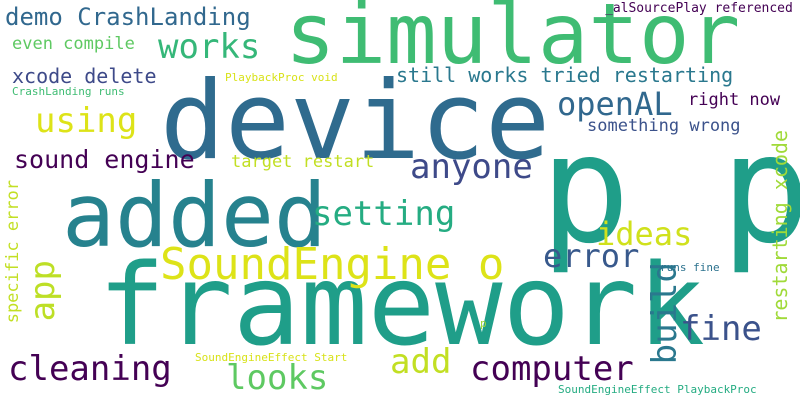 The height and width of the screenshot is (400, 800). Describe the element at coordinates (657, 389) in the screenshot. I see `word-soundengineeffect-playbackproc: SoundEngineEffect PlaybackProc` at that location.